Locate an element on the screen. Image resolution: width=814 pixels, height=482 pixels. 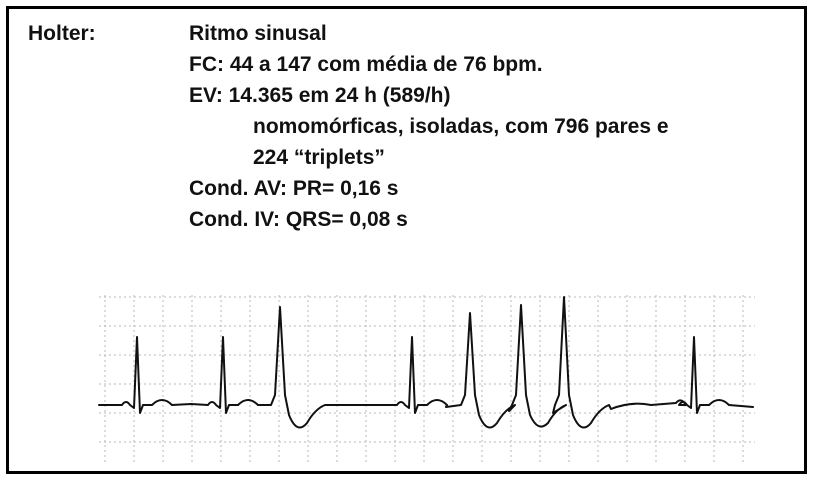
holter-label: Holter: is located at coordinates (62, 33).